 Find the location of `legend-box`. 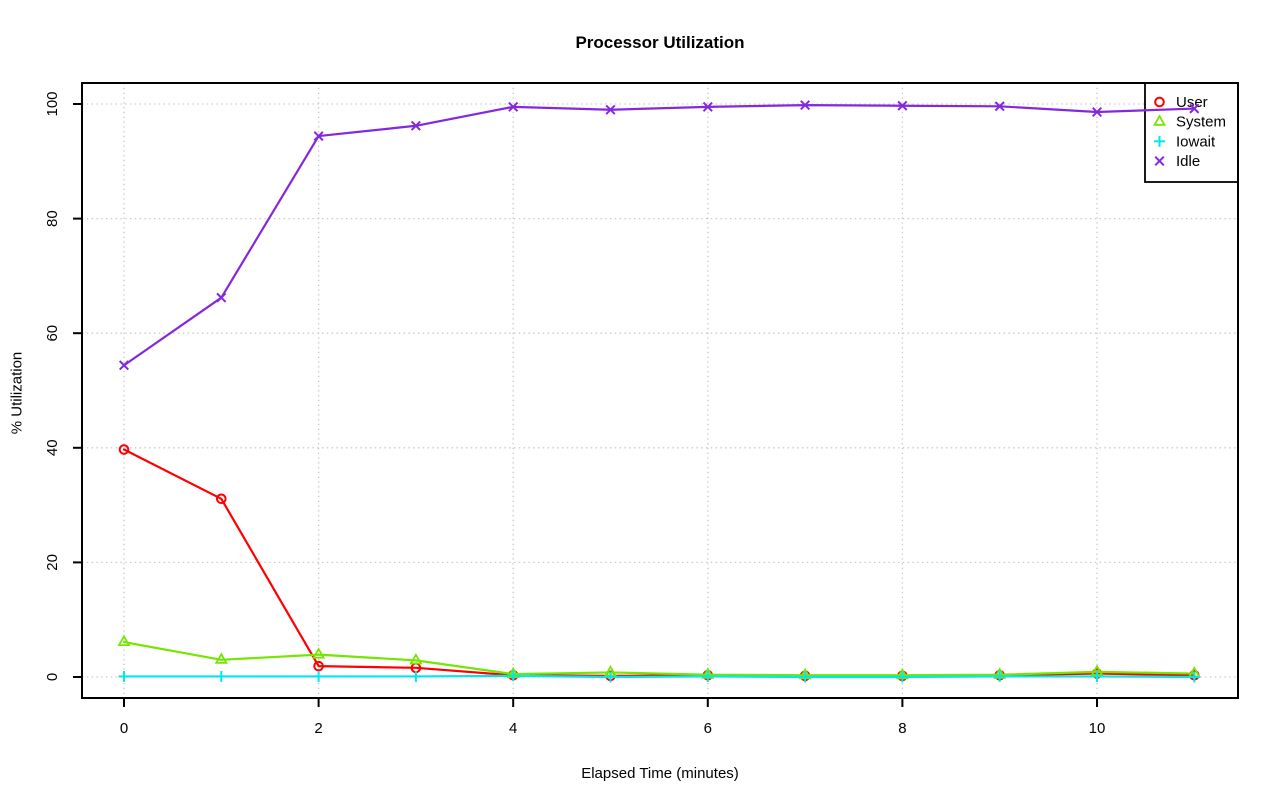

legend-box is located at coordinates (1191, 132).